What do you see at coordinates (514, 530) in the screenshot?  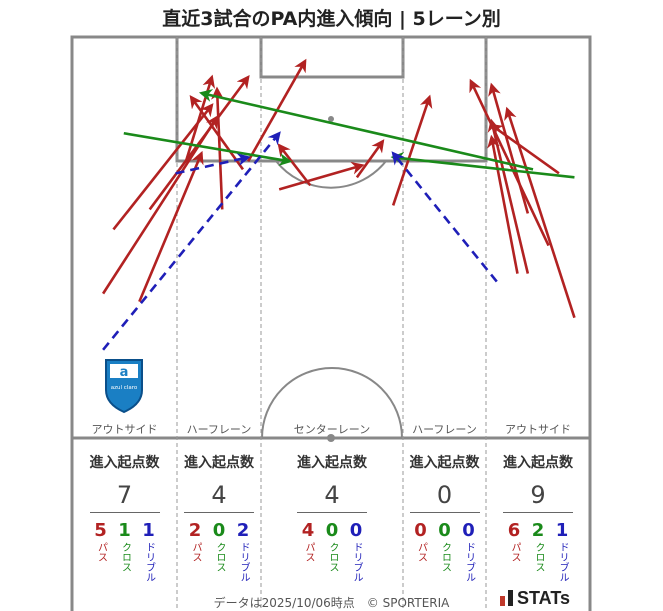 I see `stat-value: 6` at bounding box center [514, 530].